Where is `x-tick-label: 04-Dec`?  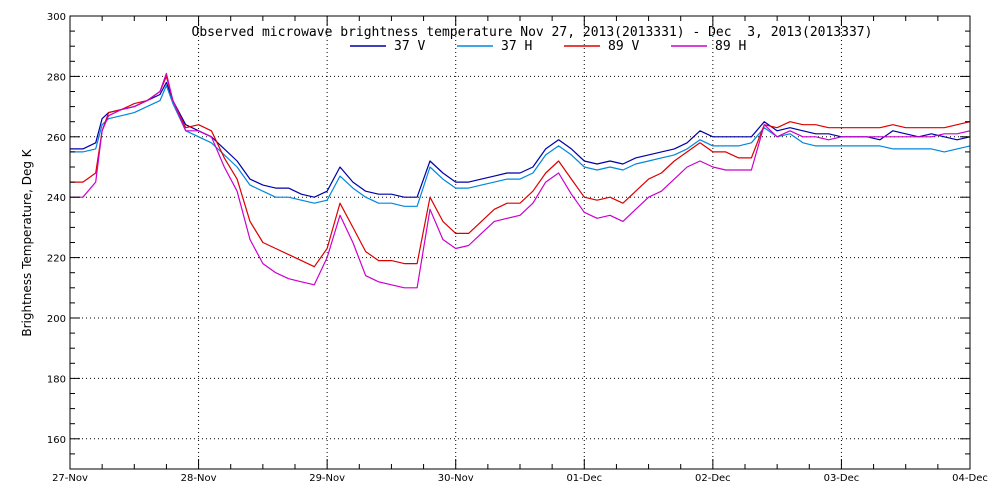
x-tick-label: 04-Dec is located at coordinates (970, 478).